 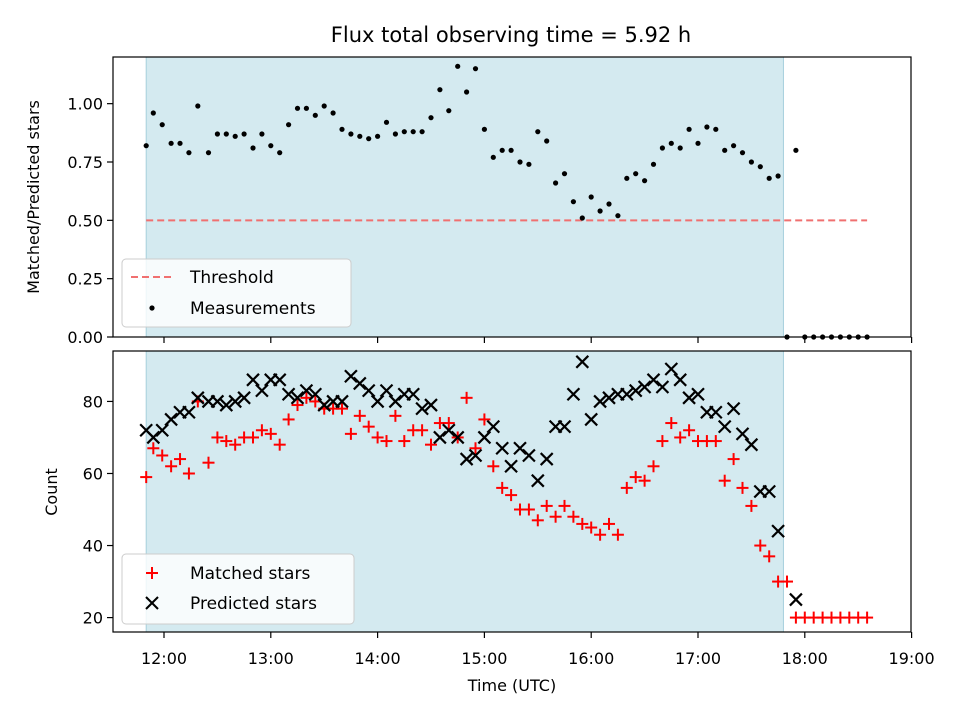 What do you see at coordinates (484, 658) in the screenshot?
I see `bottom-xtick-label: 15:00` at bounding box center [484, 658].